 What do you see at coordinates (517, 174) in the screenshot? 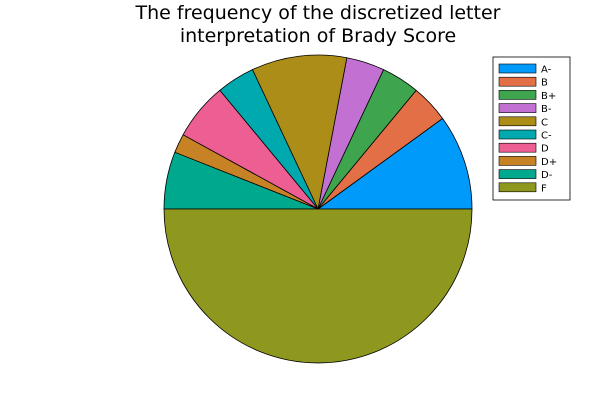
I see `legend-swatch-dminus` at bounding box center [517, 174].